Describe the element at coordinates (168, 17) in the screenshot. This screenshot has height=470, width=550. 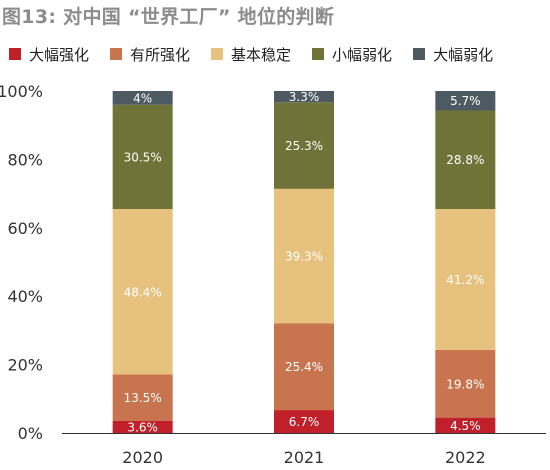
I see `chart-title: 图13: 对中国 “世界工厂” 地位的判断` at that location.